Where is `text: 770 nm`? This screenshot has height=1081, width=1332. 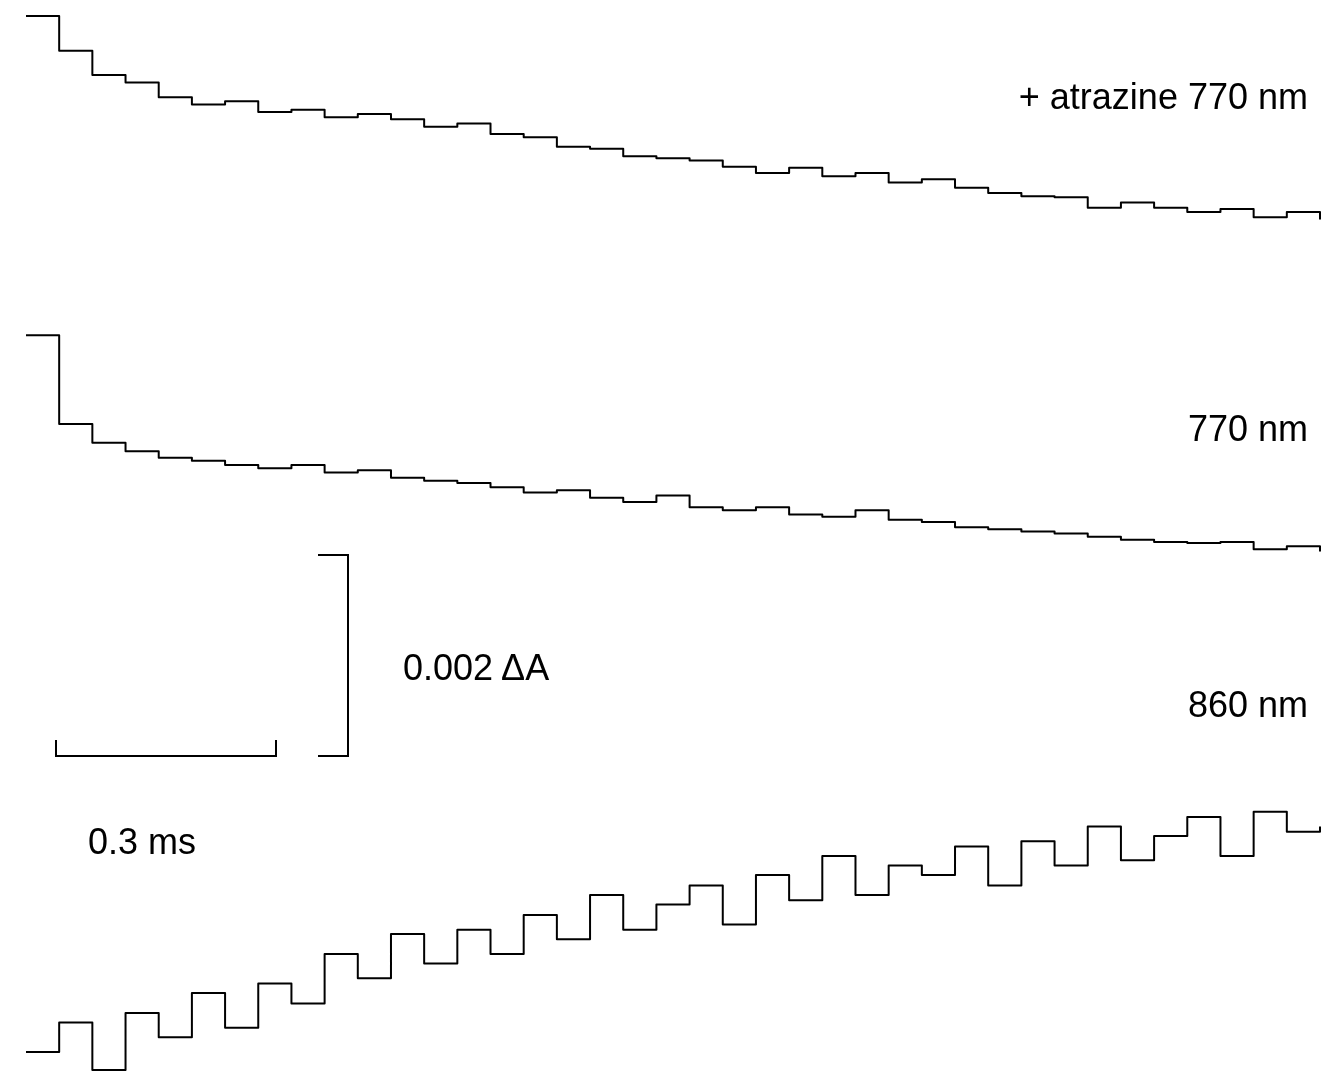
text: 770 nm is located at coordinates (1247, 429).